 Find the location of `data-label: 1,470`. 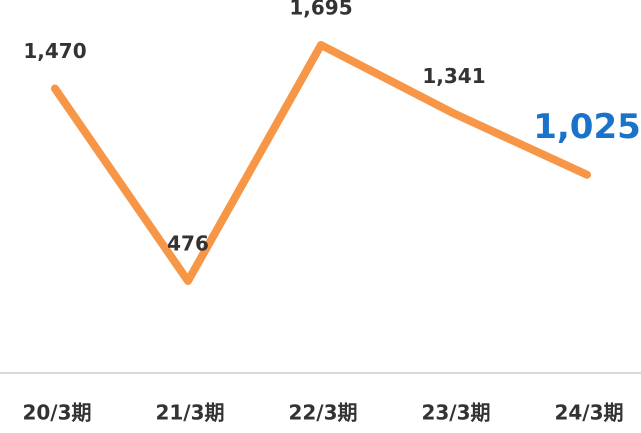

data-label: 1,470 is located at coordinates (54, 51).